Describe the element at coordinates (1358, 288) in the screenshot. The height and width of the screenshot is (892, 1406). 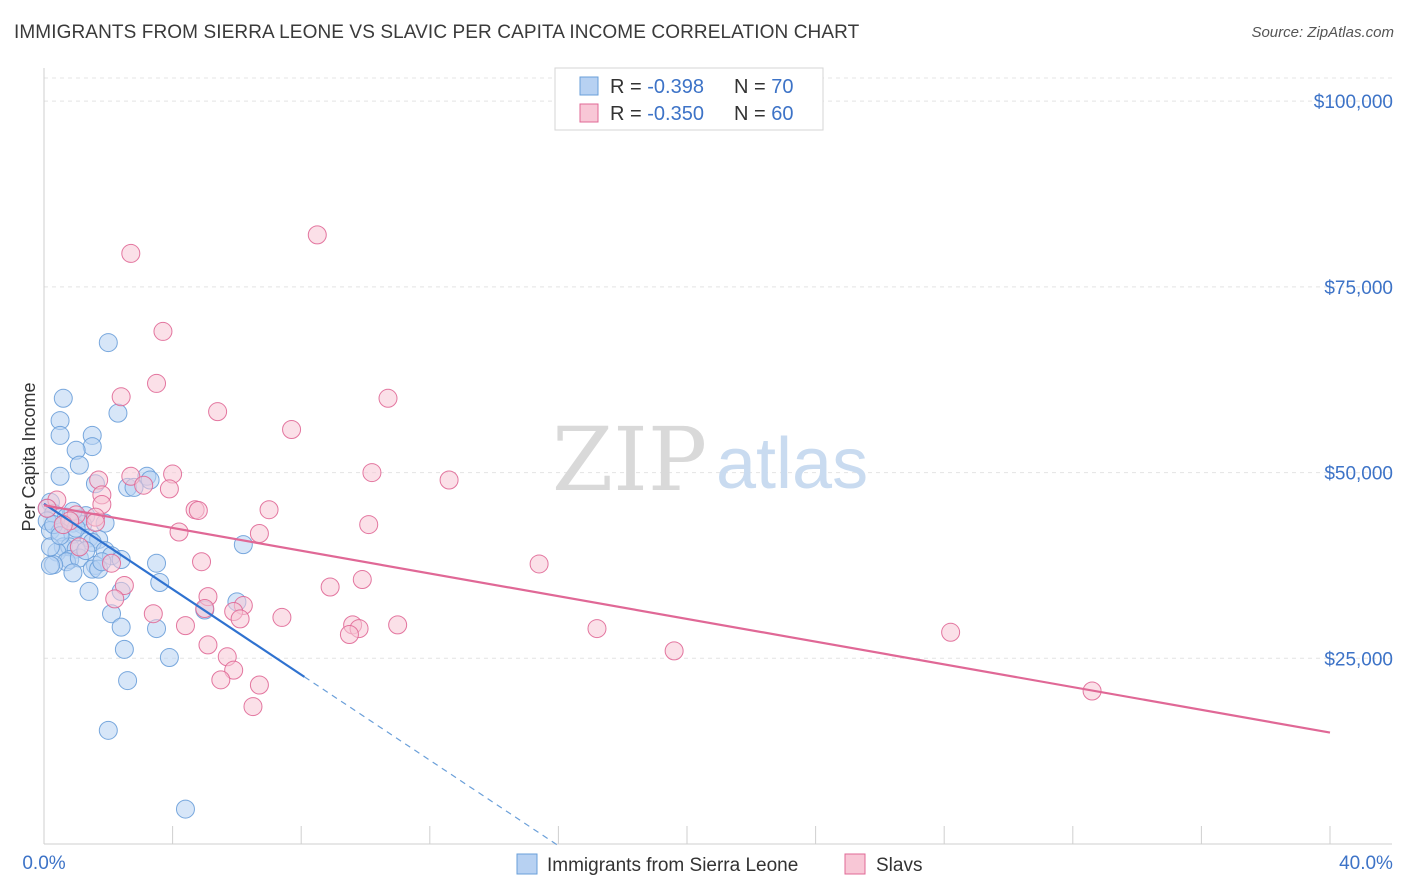
I see `y-tick-label-2: $75,000` at that location.